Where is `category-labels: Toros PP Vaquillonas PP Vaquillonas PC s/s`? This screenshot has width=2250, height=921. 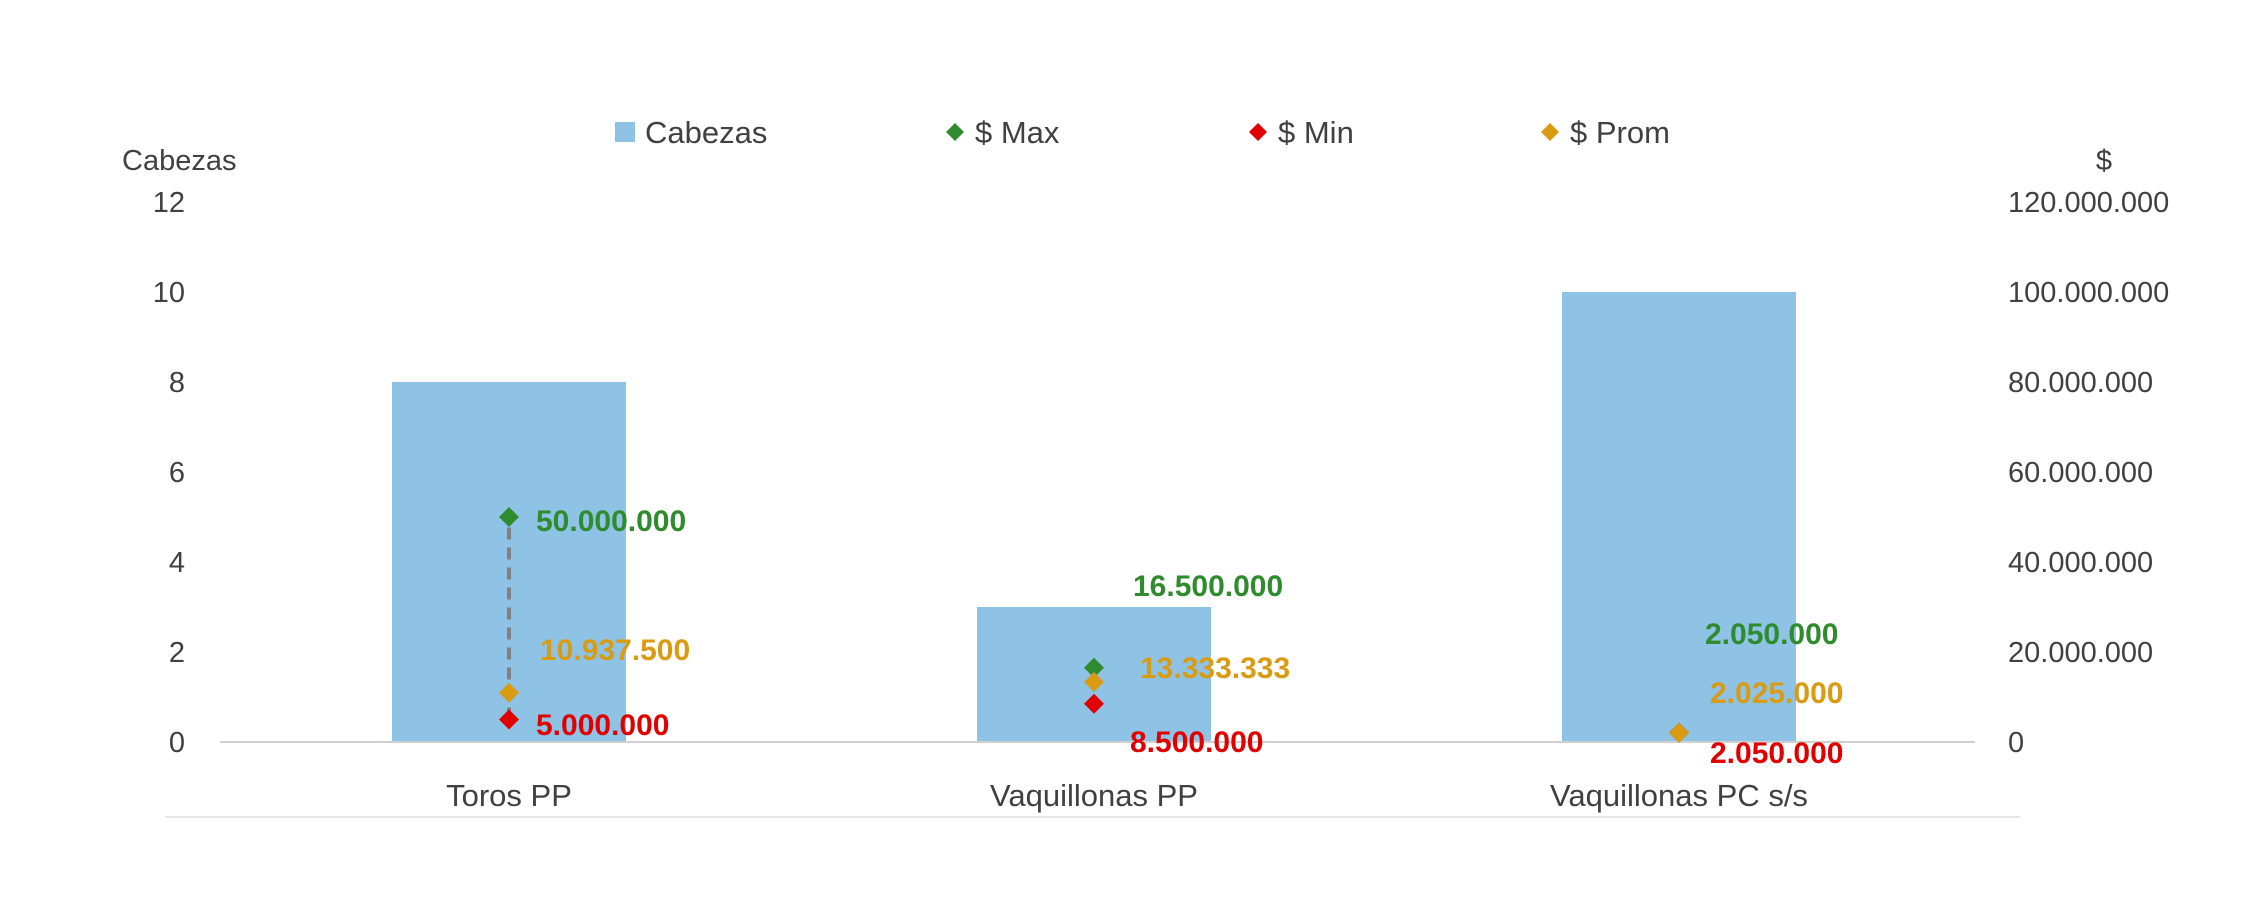
category-labels: Toros PP Vaquillonas PP Vaquillonas PC s/s is located at coordinates (1127, 795).